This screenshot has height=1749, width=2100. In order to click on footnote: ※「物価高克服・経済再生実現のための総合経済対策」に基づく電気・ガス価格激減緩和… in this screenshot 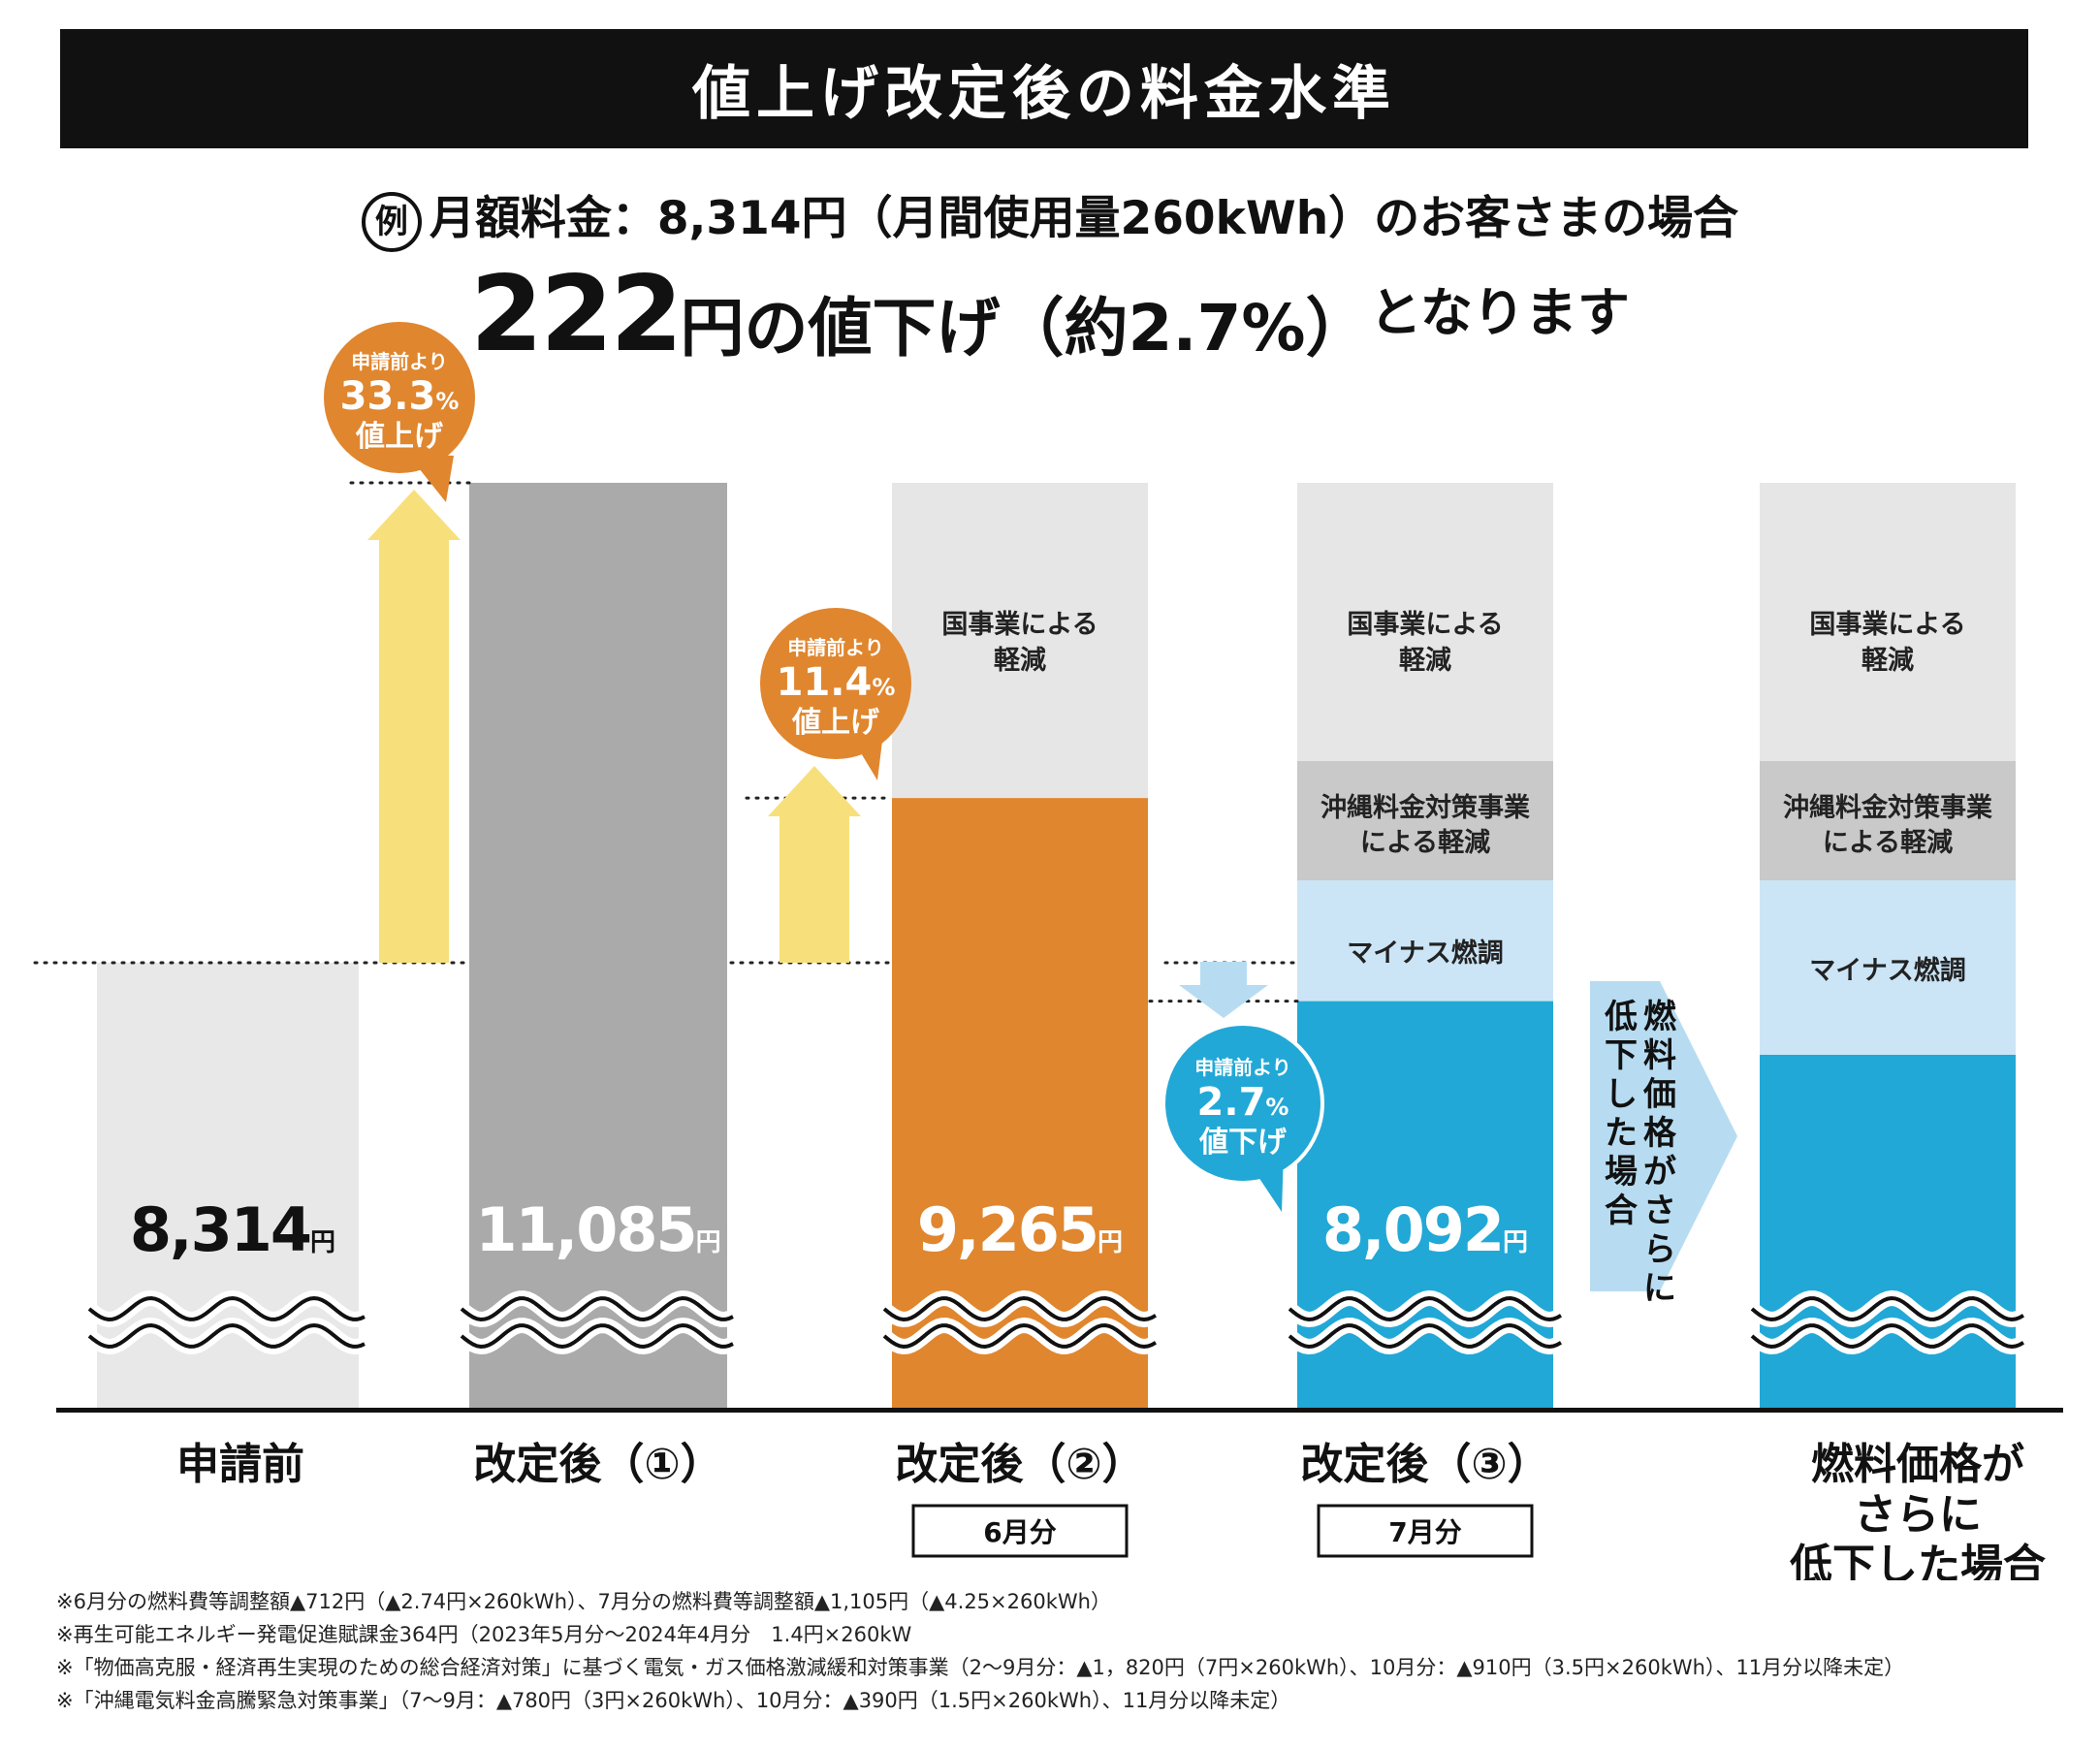, I will do `click(980, 1667)`.